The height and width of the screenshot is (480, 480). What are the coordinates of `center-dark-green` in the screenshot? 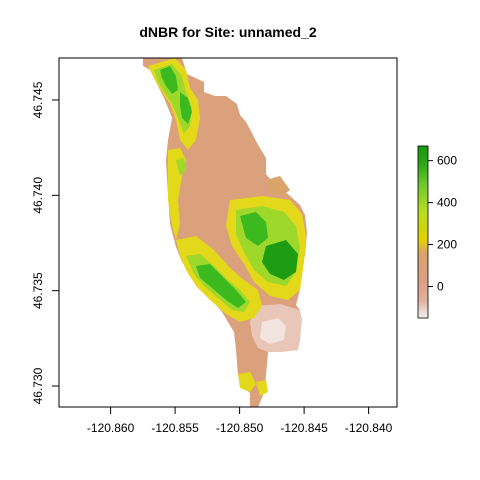 It's located at (254, 229).